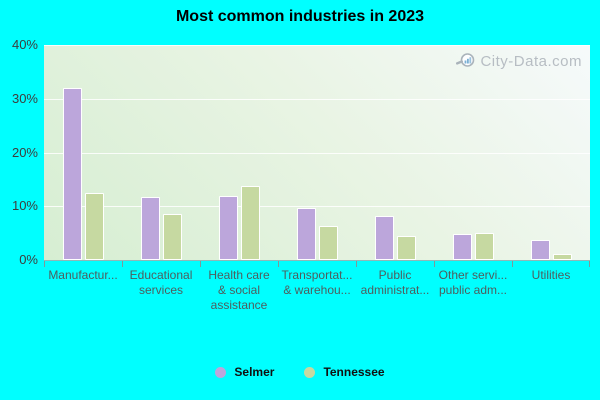  What do you see at coordinates (24, 206) in the screenshot?
I see `y-axis-tick-label: 10%` at bounding box center [24, 206].